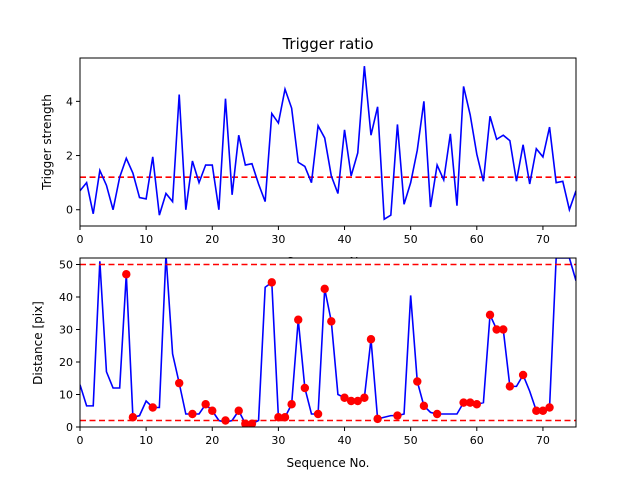  What do you see at coordinates (66, 297) in the screenshot?
I see `y-tick-label: 40` at bounding box center [66, 297].